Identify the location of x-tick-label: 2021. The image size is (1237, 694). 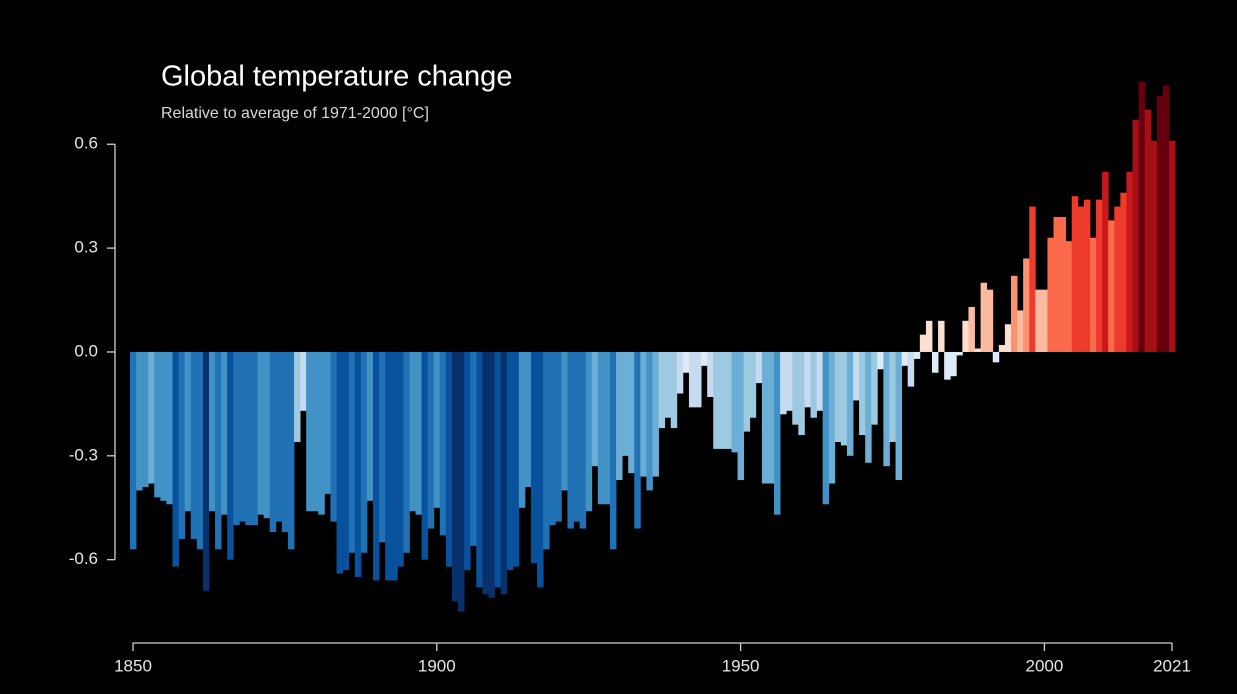
(1172, 665).